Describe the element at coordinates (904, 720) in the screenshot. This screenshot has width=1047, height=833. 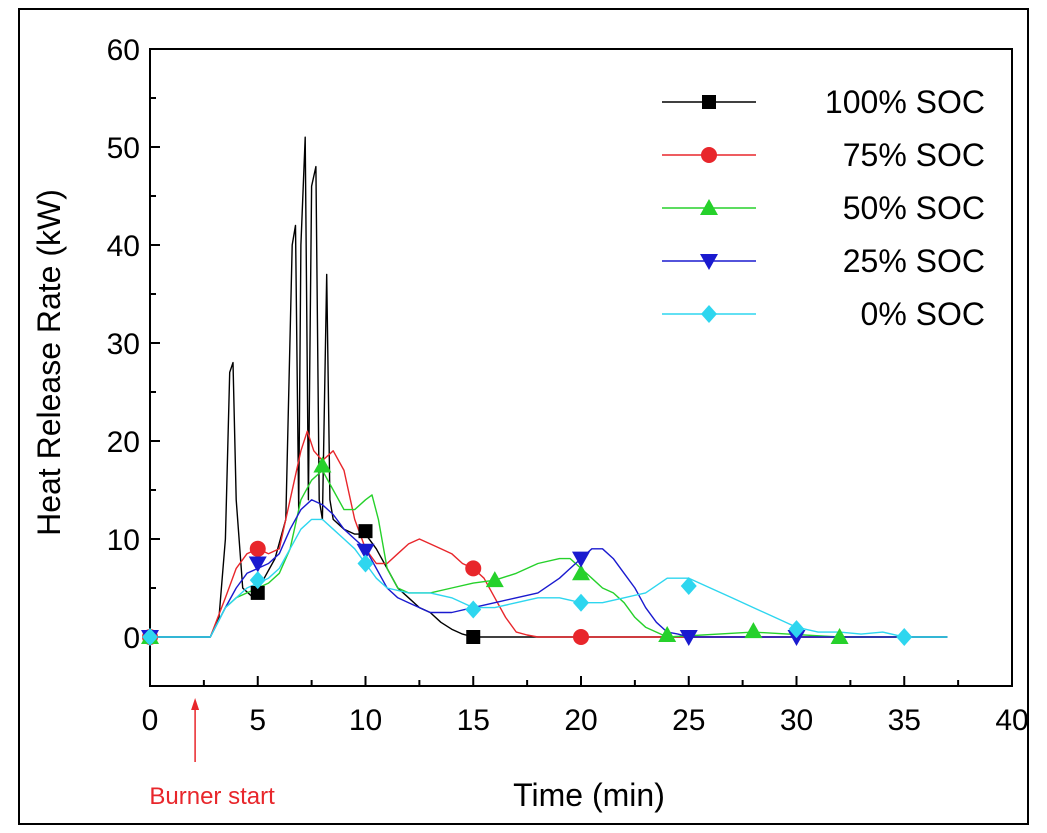
I see `x-tick-label: 35` at that location.